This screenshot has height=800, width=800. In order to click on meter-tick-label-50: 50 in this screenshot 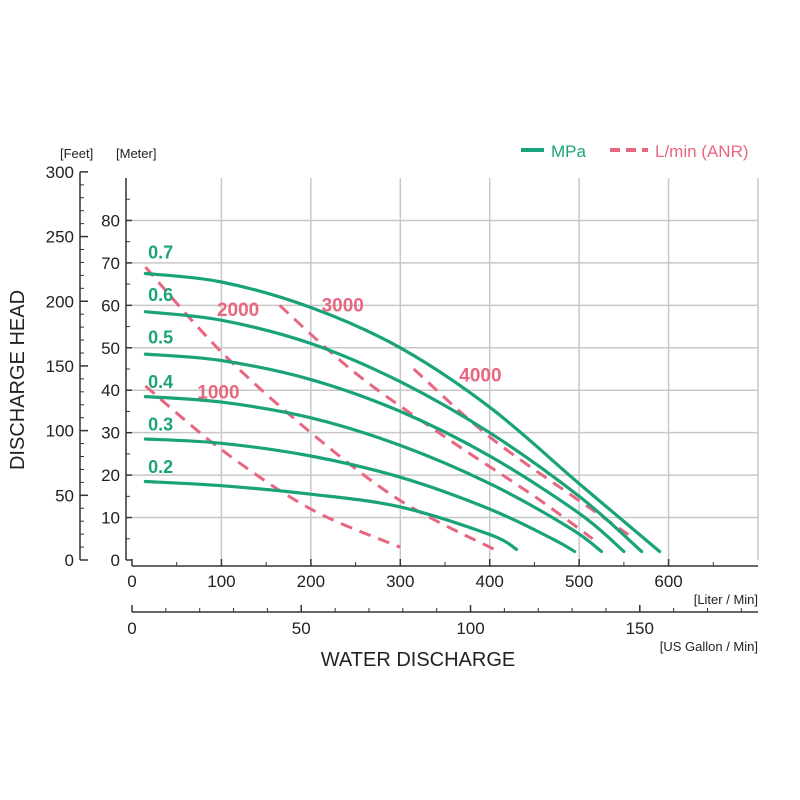, I will do `click(110, 348)`.